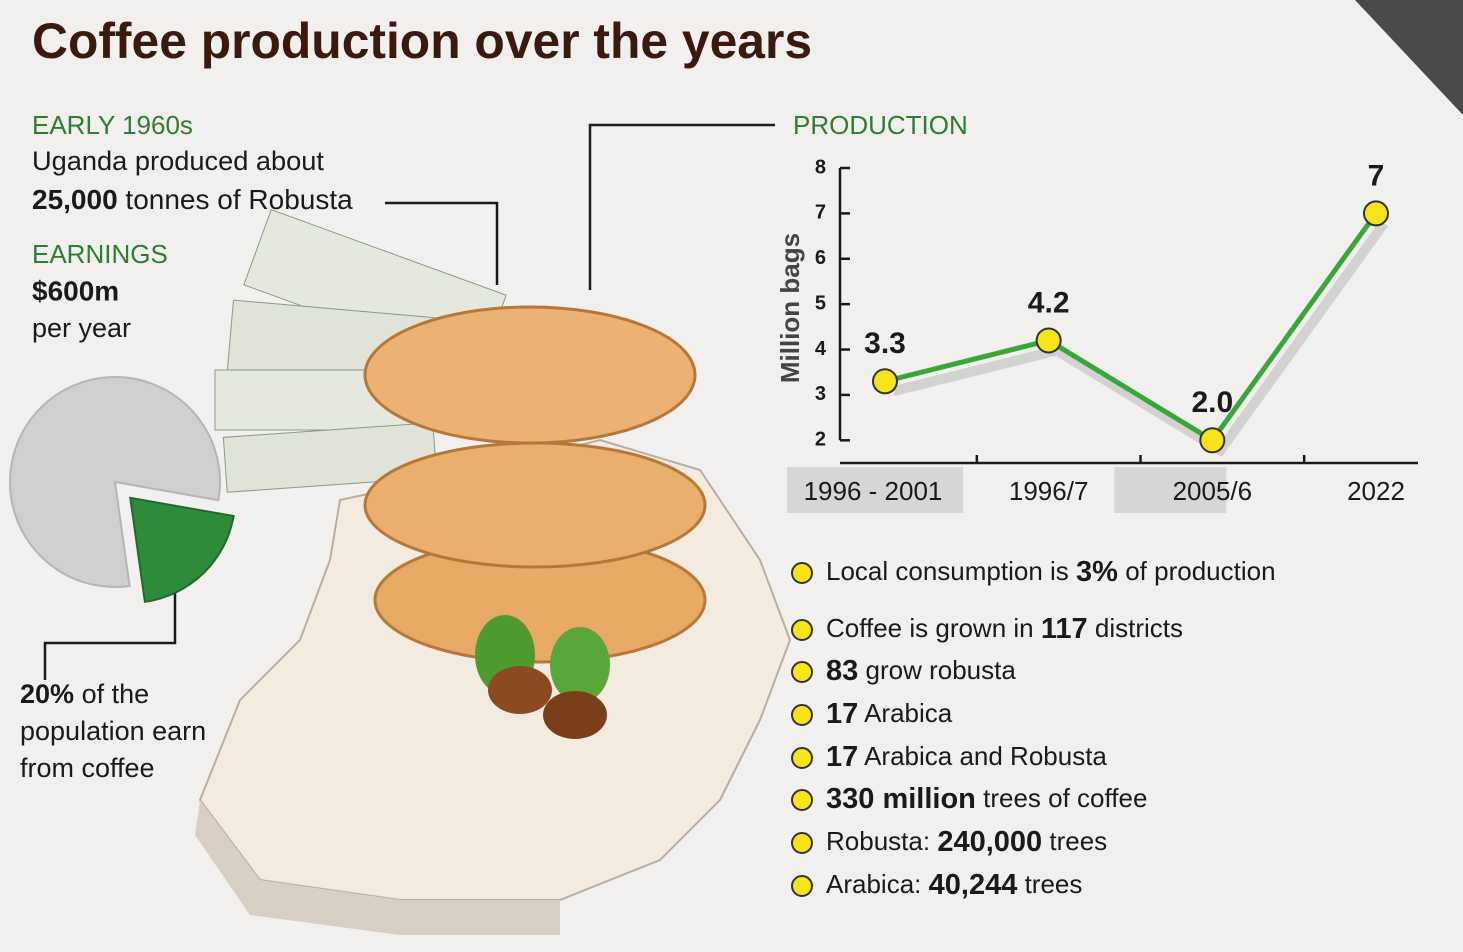 This screenshot has width=1463, height=952. Describe the element at coordinates (116, 694) in the screenshot. I see `pie-caption-text: of the` at that location.